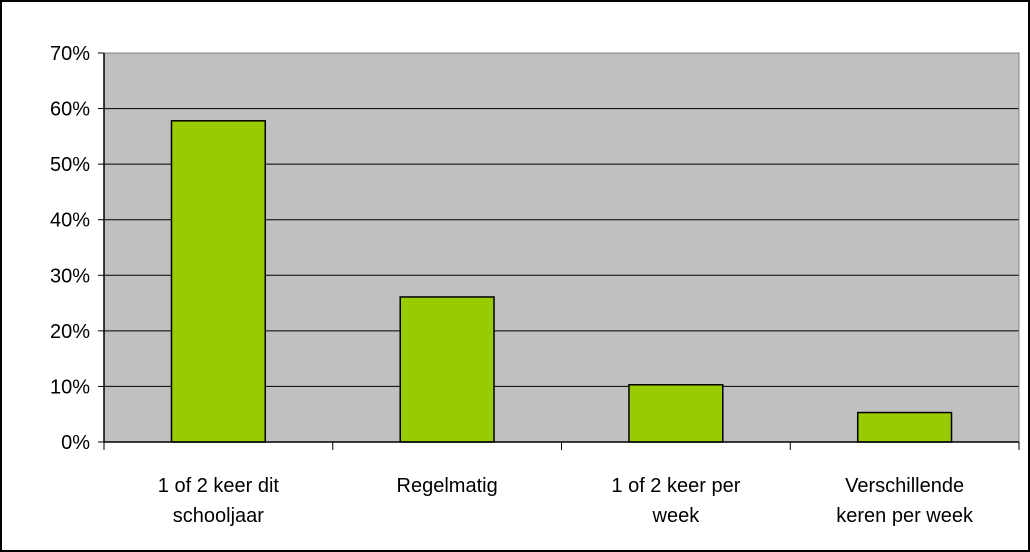  I want to click on x-tick-label: Regelmatig, so click(447, 486).